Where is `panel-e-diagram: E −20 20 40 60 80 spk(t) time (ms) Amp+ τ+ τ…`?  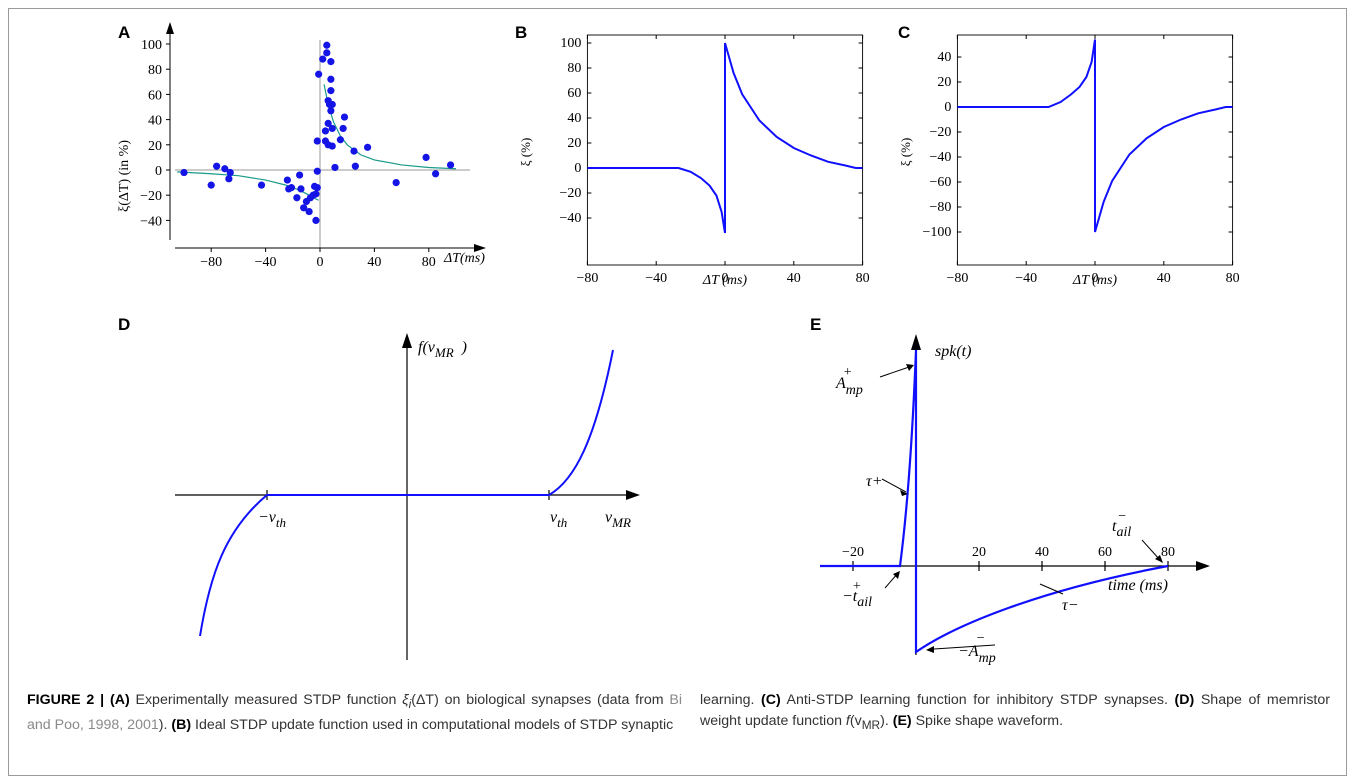
panel-e-diagram: E −20 20 40 60 80 spk(t) time (ms) Amp+ τ+ τ… is located at coordinates (1010, 490).